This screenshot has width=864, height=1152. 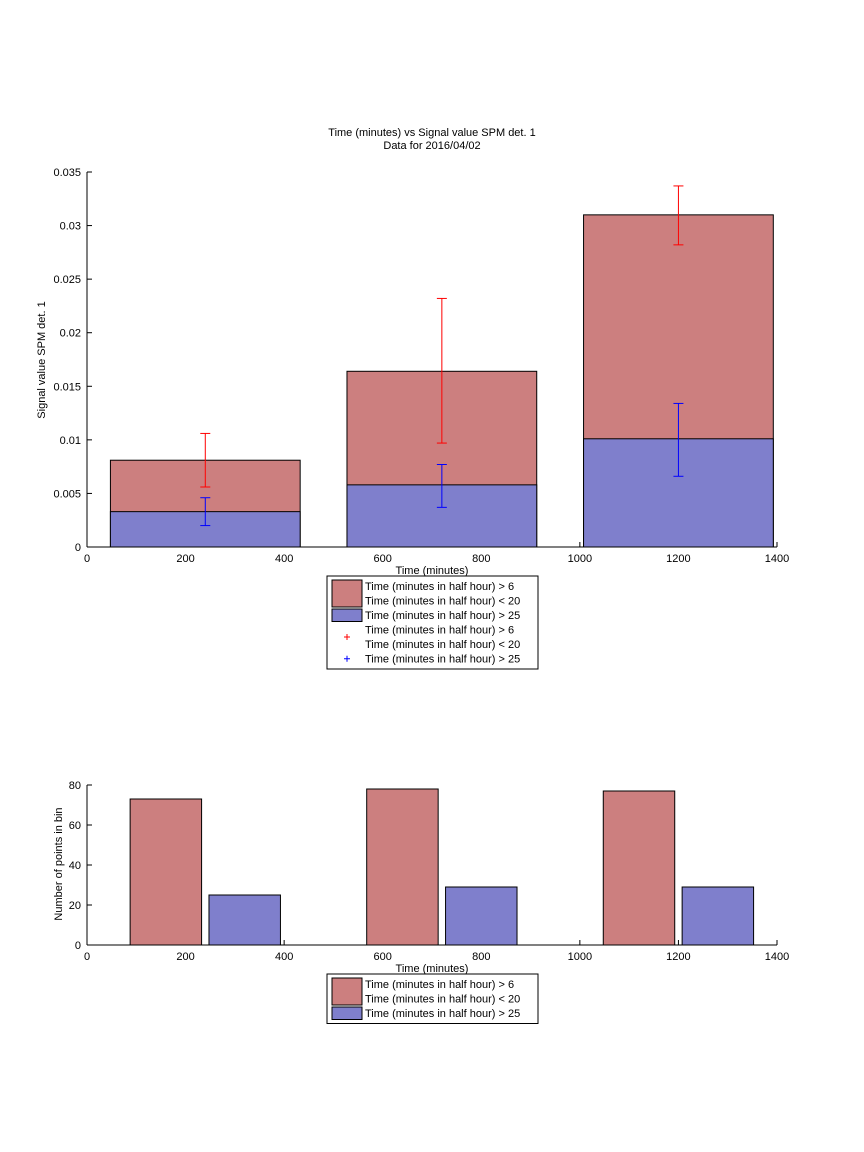 What do you see at coordinates (75, 866) in the screenshot?
I see `chart2-y-tick-label: 40` at bounding box center [75, 866].